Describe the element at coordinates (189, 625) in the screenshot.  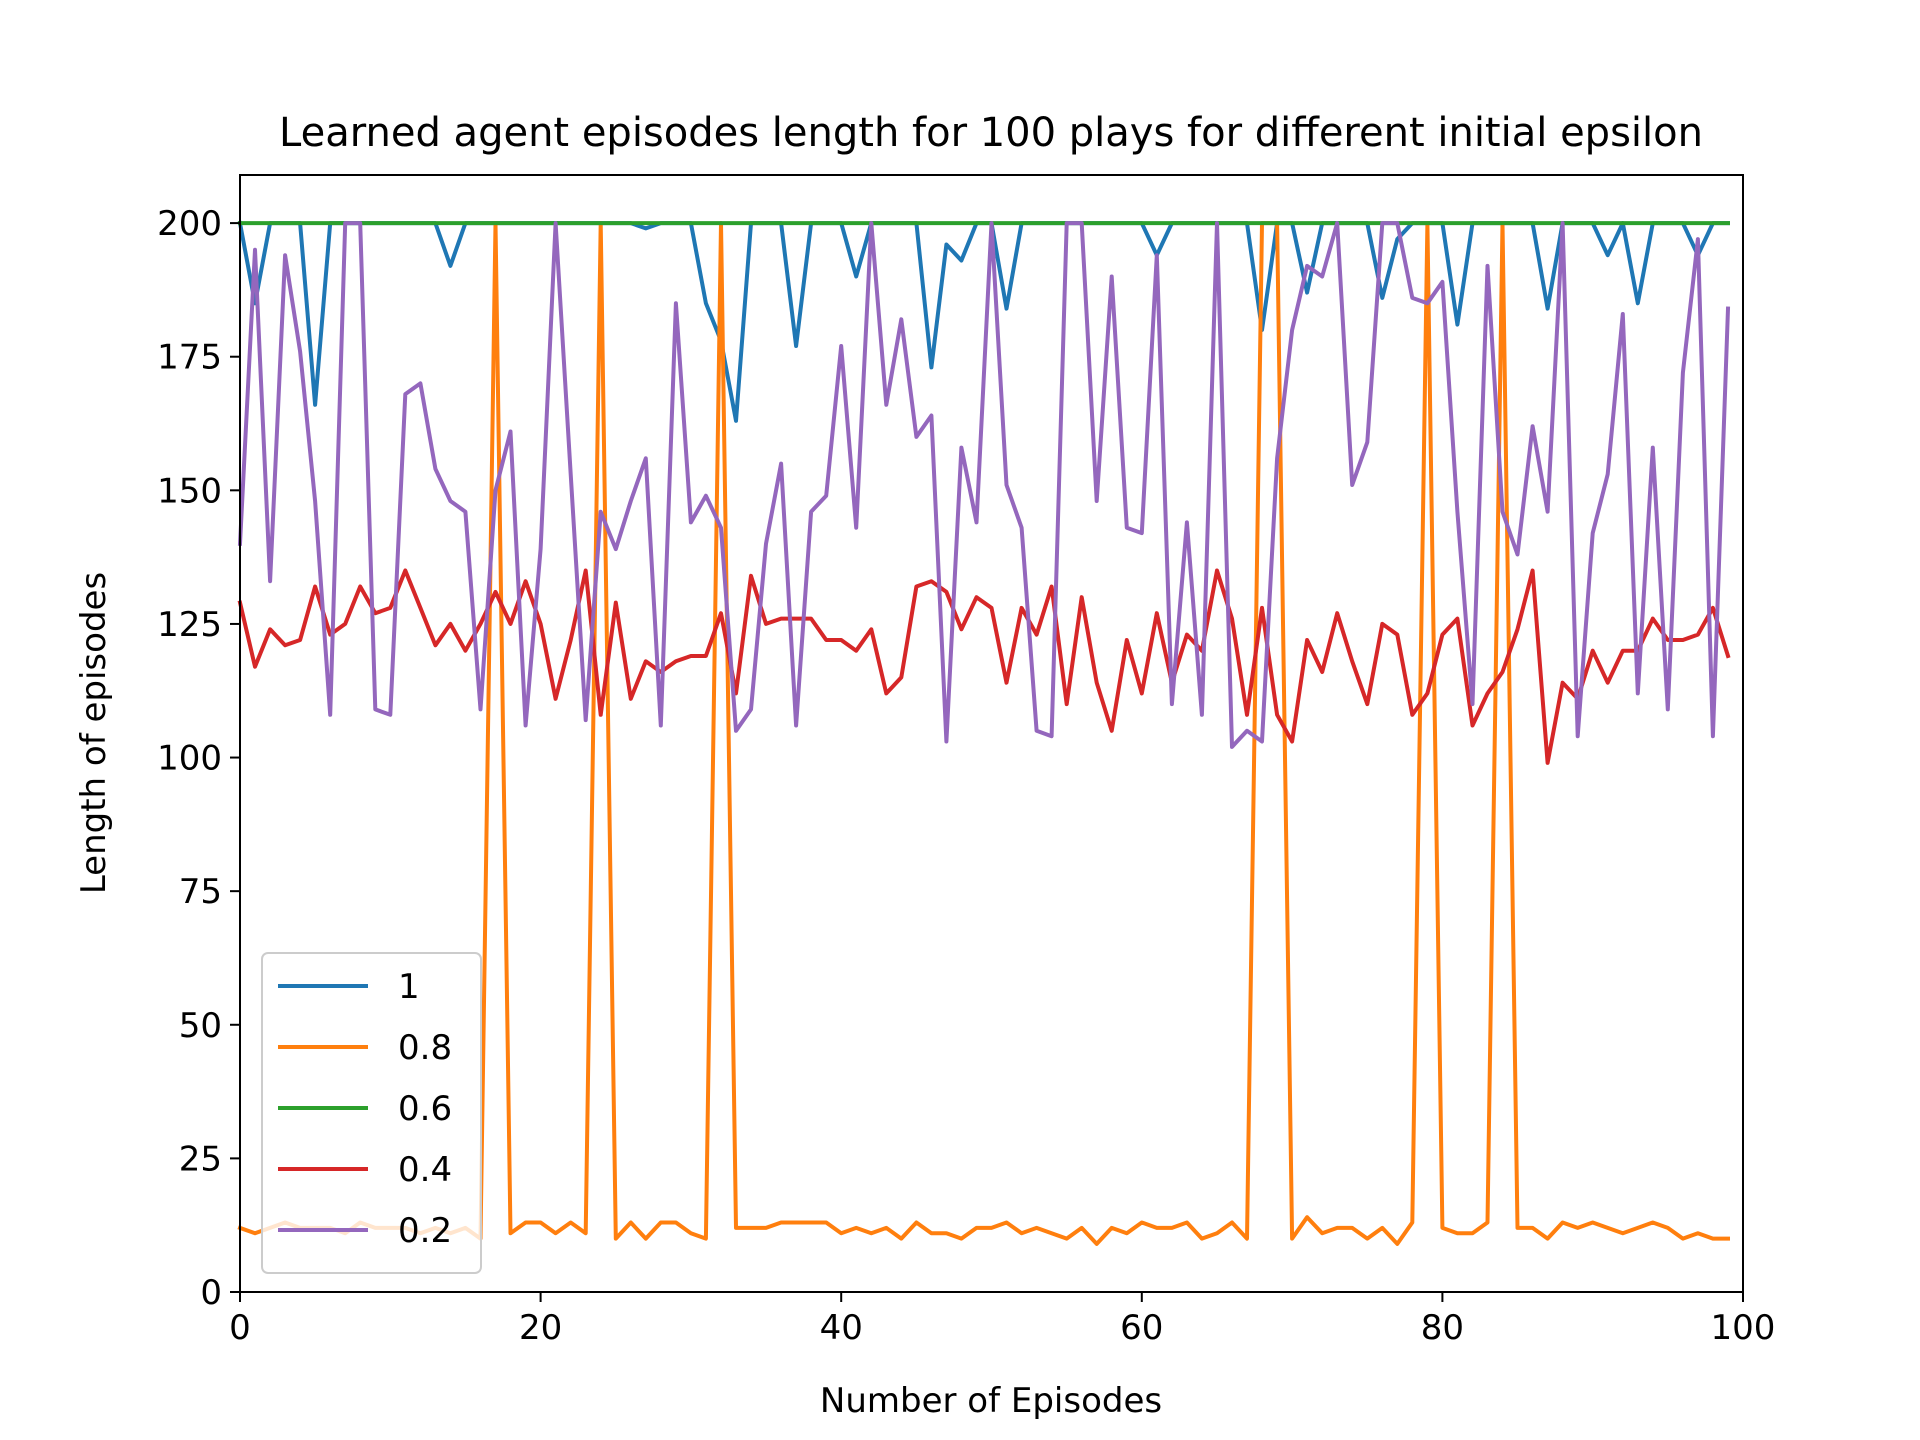
I see `y-tick-label: 125` at that location.